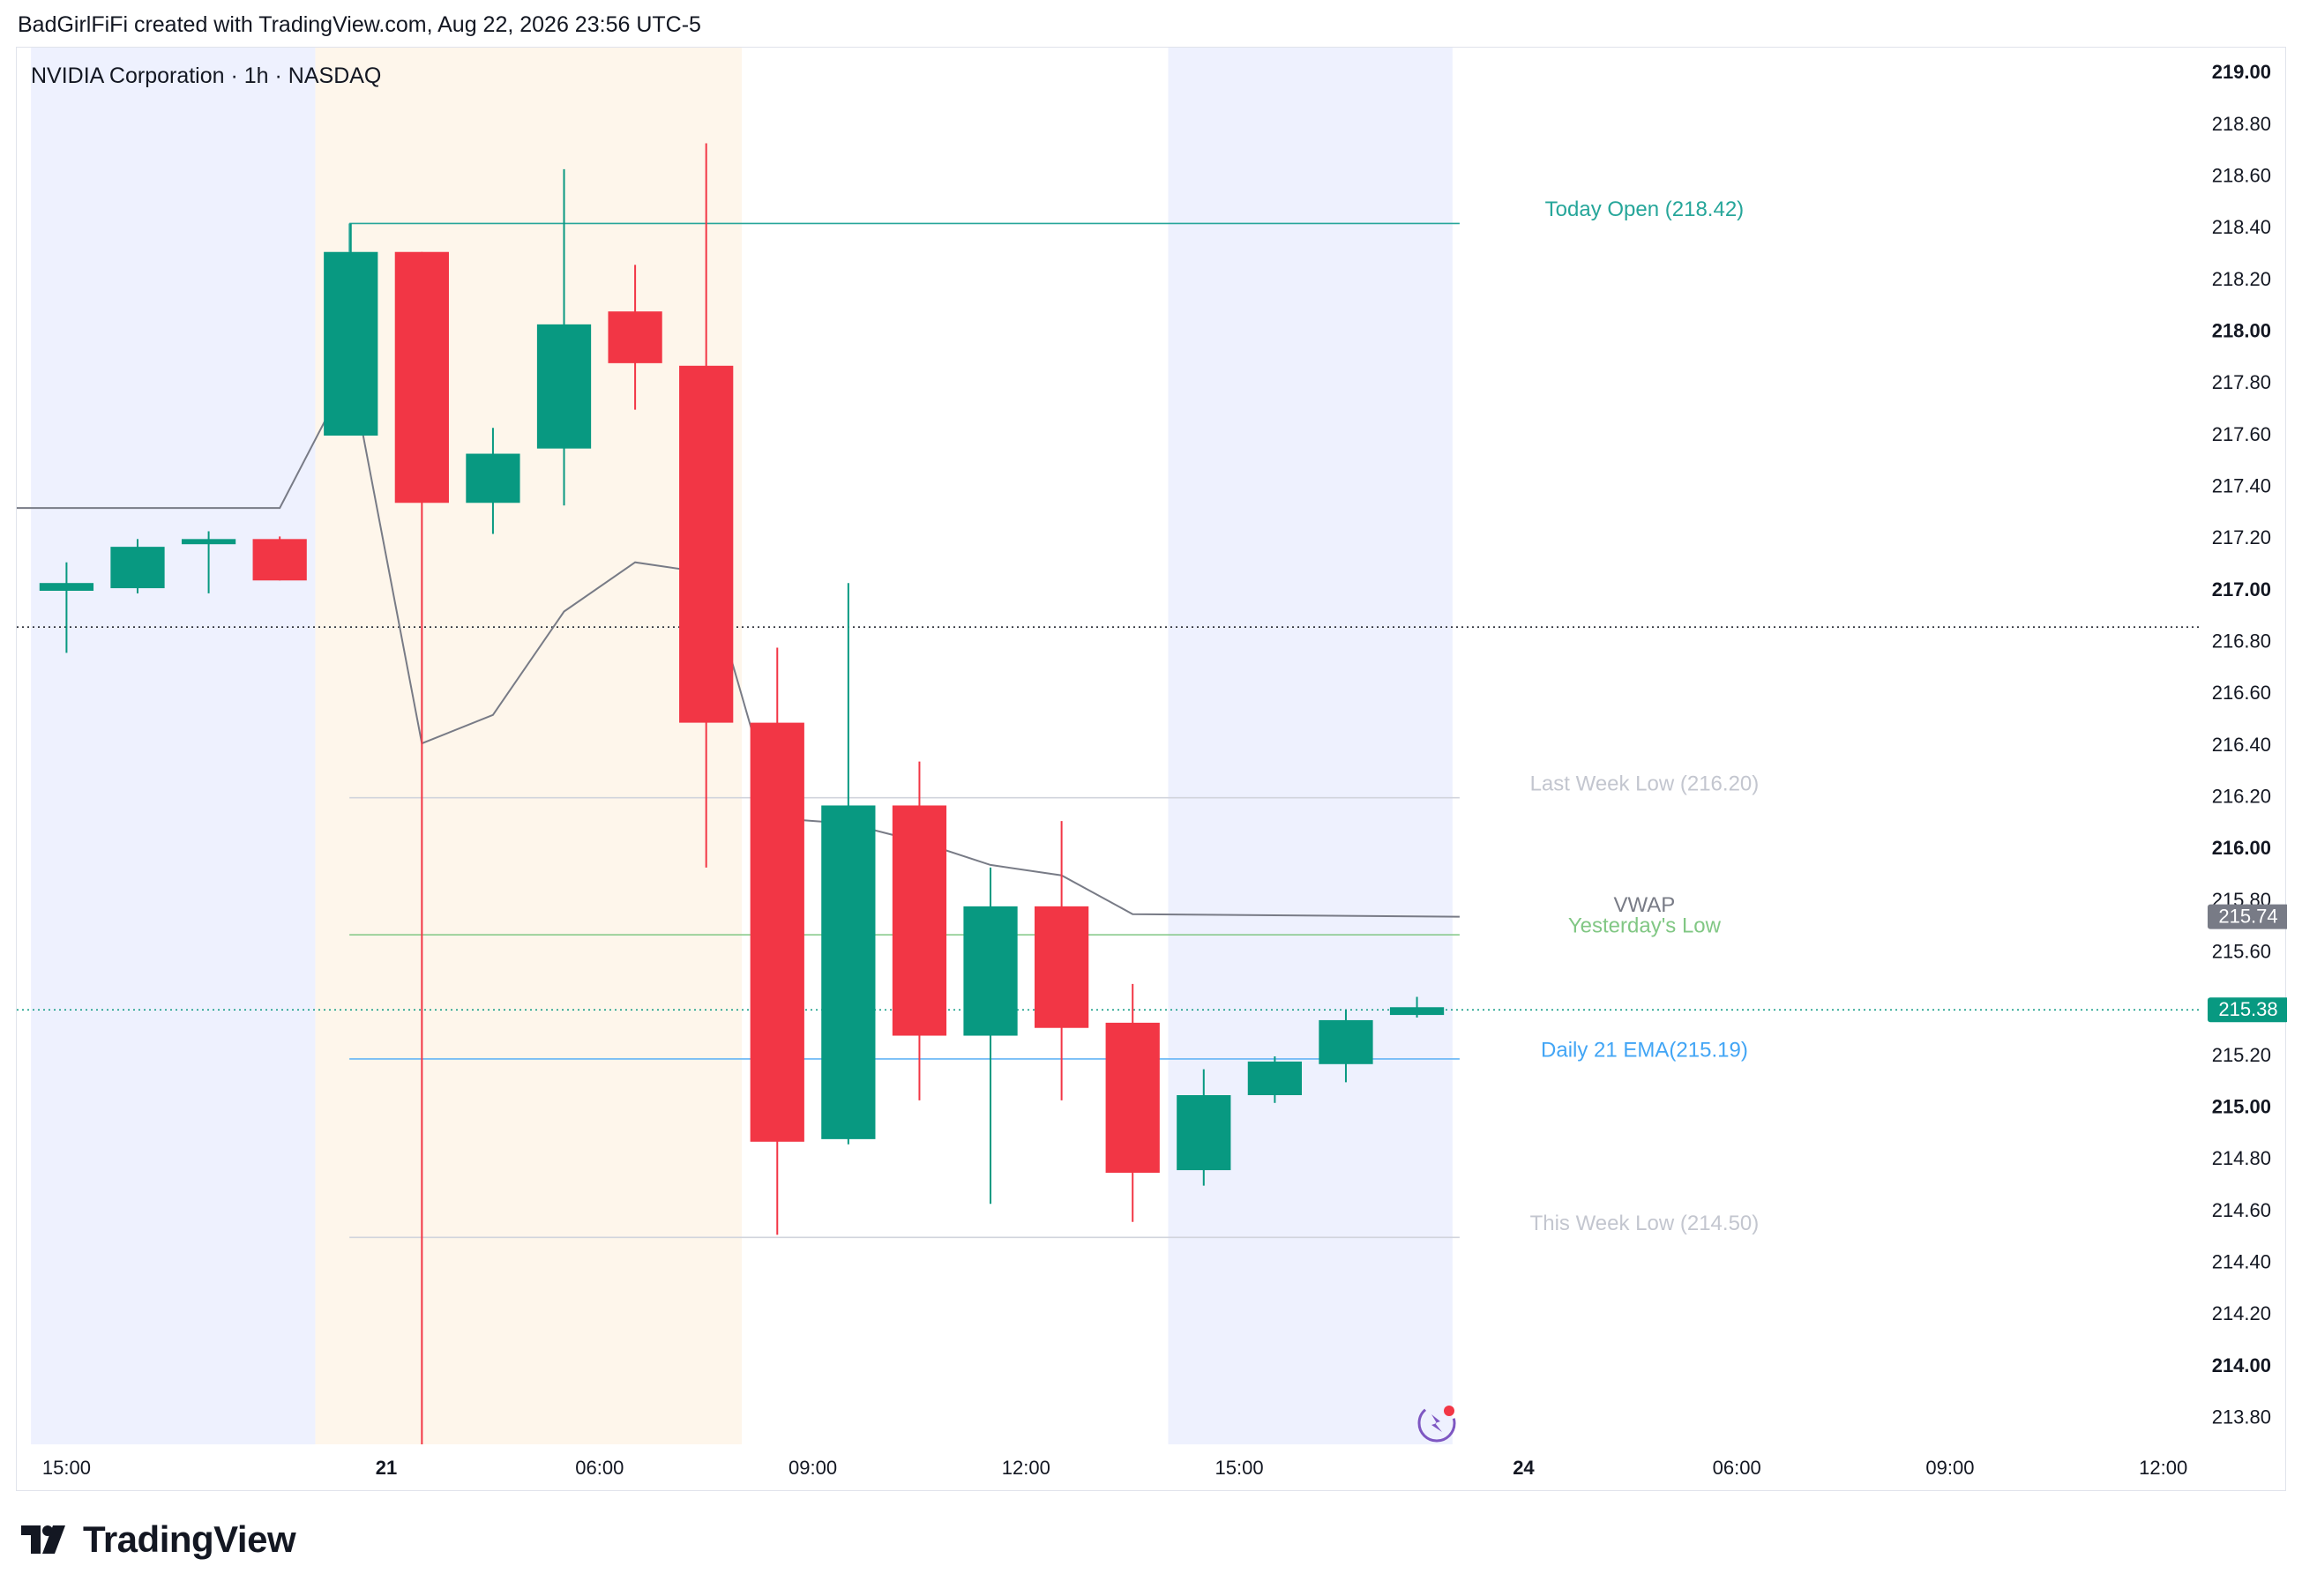  I want to click on y-tick-label: 215.60, so click(2241, 951).